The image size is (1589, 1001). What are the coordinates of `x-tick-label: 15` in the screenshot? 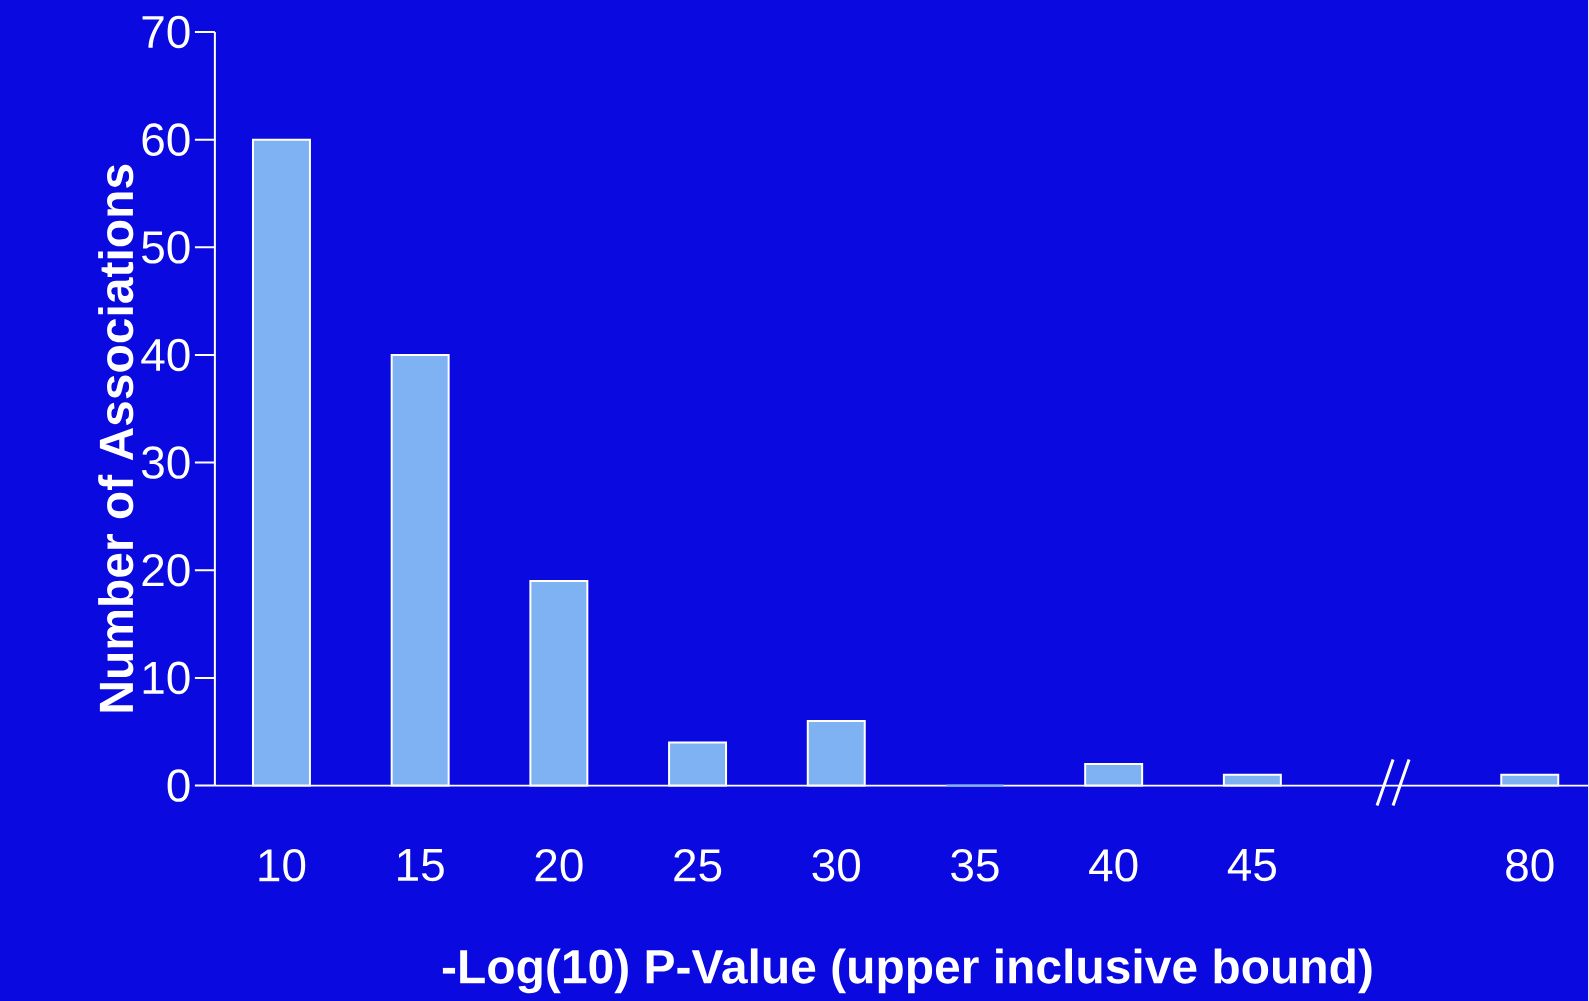 It's located at (421, 864).